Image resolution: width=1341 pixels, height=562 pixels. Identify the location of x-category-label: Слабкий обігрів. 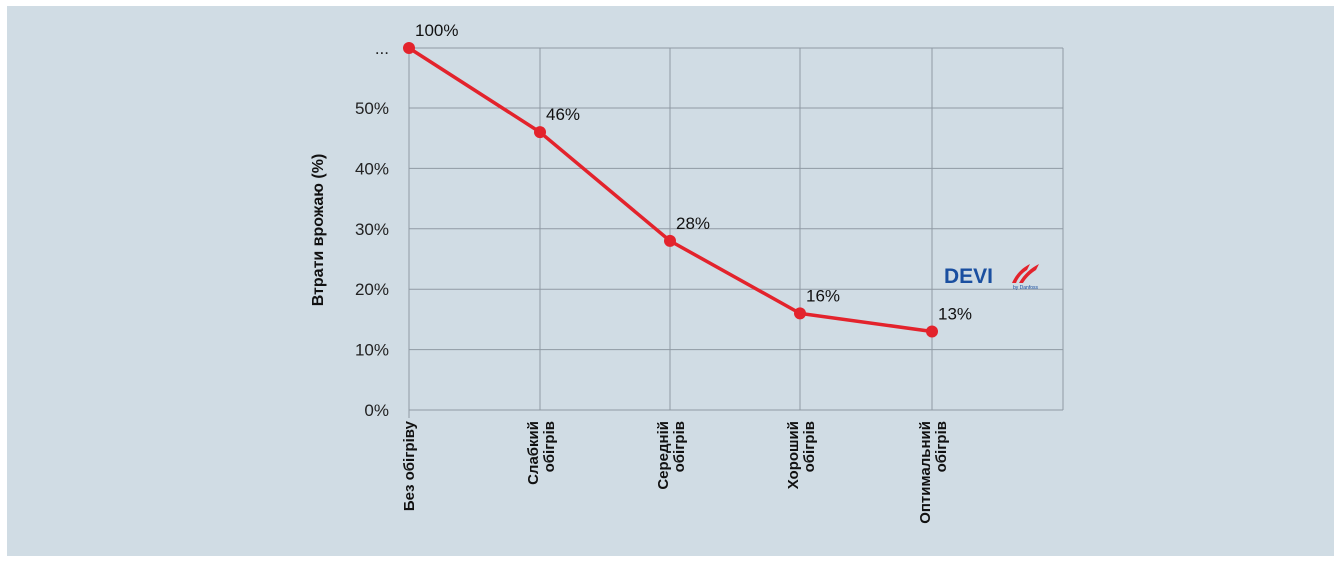
(541, 453).